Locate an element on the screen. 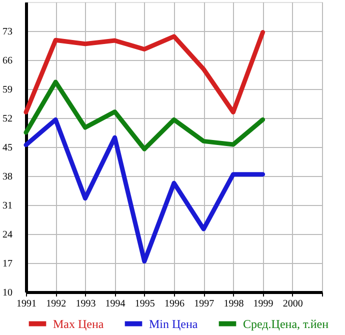 Image resolution: width=345 pixels, height=335 pixels. y-tick-label: 59 is located at coordinates (7, 90).